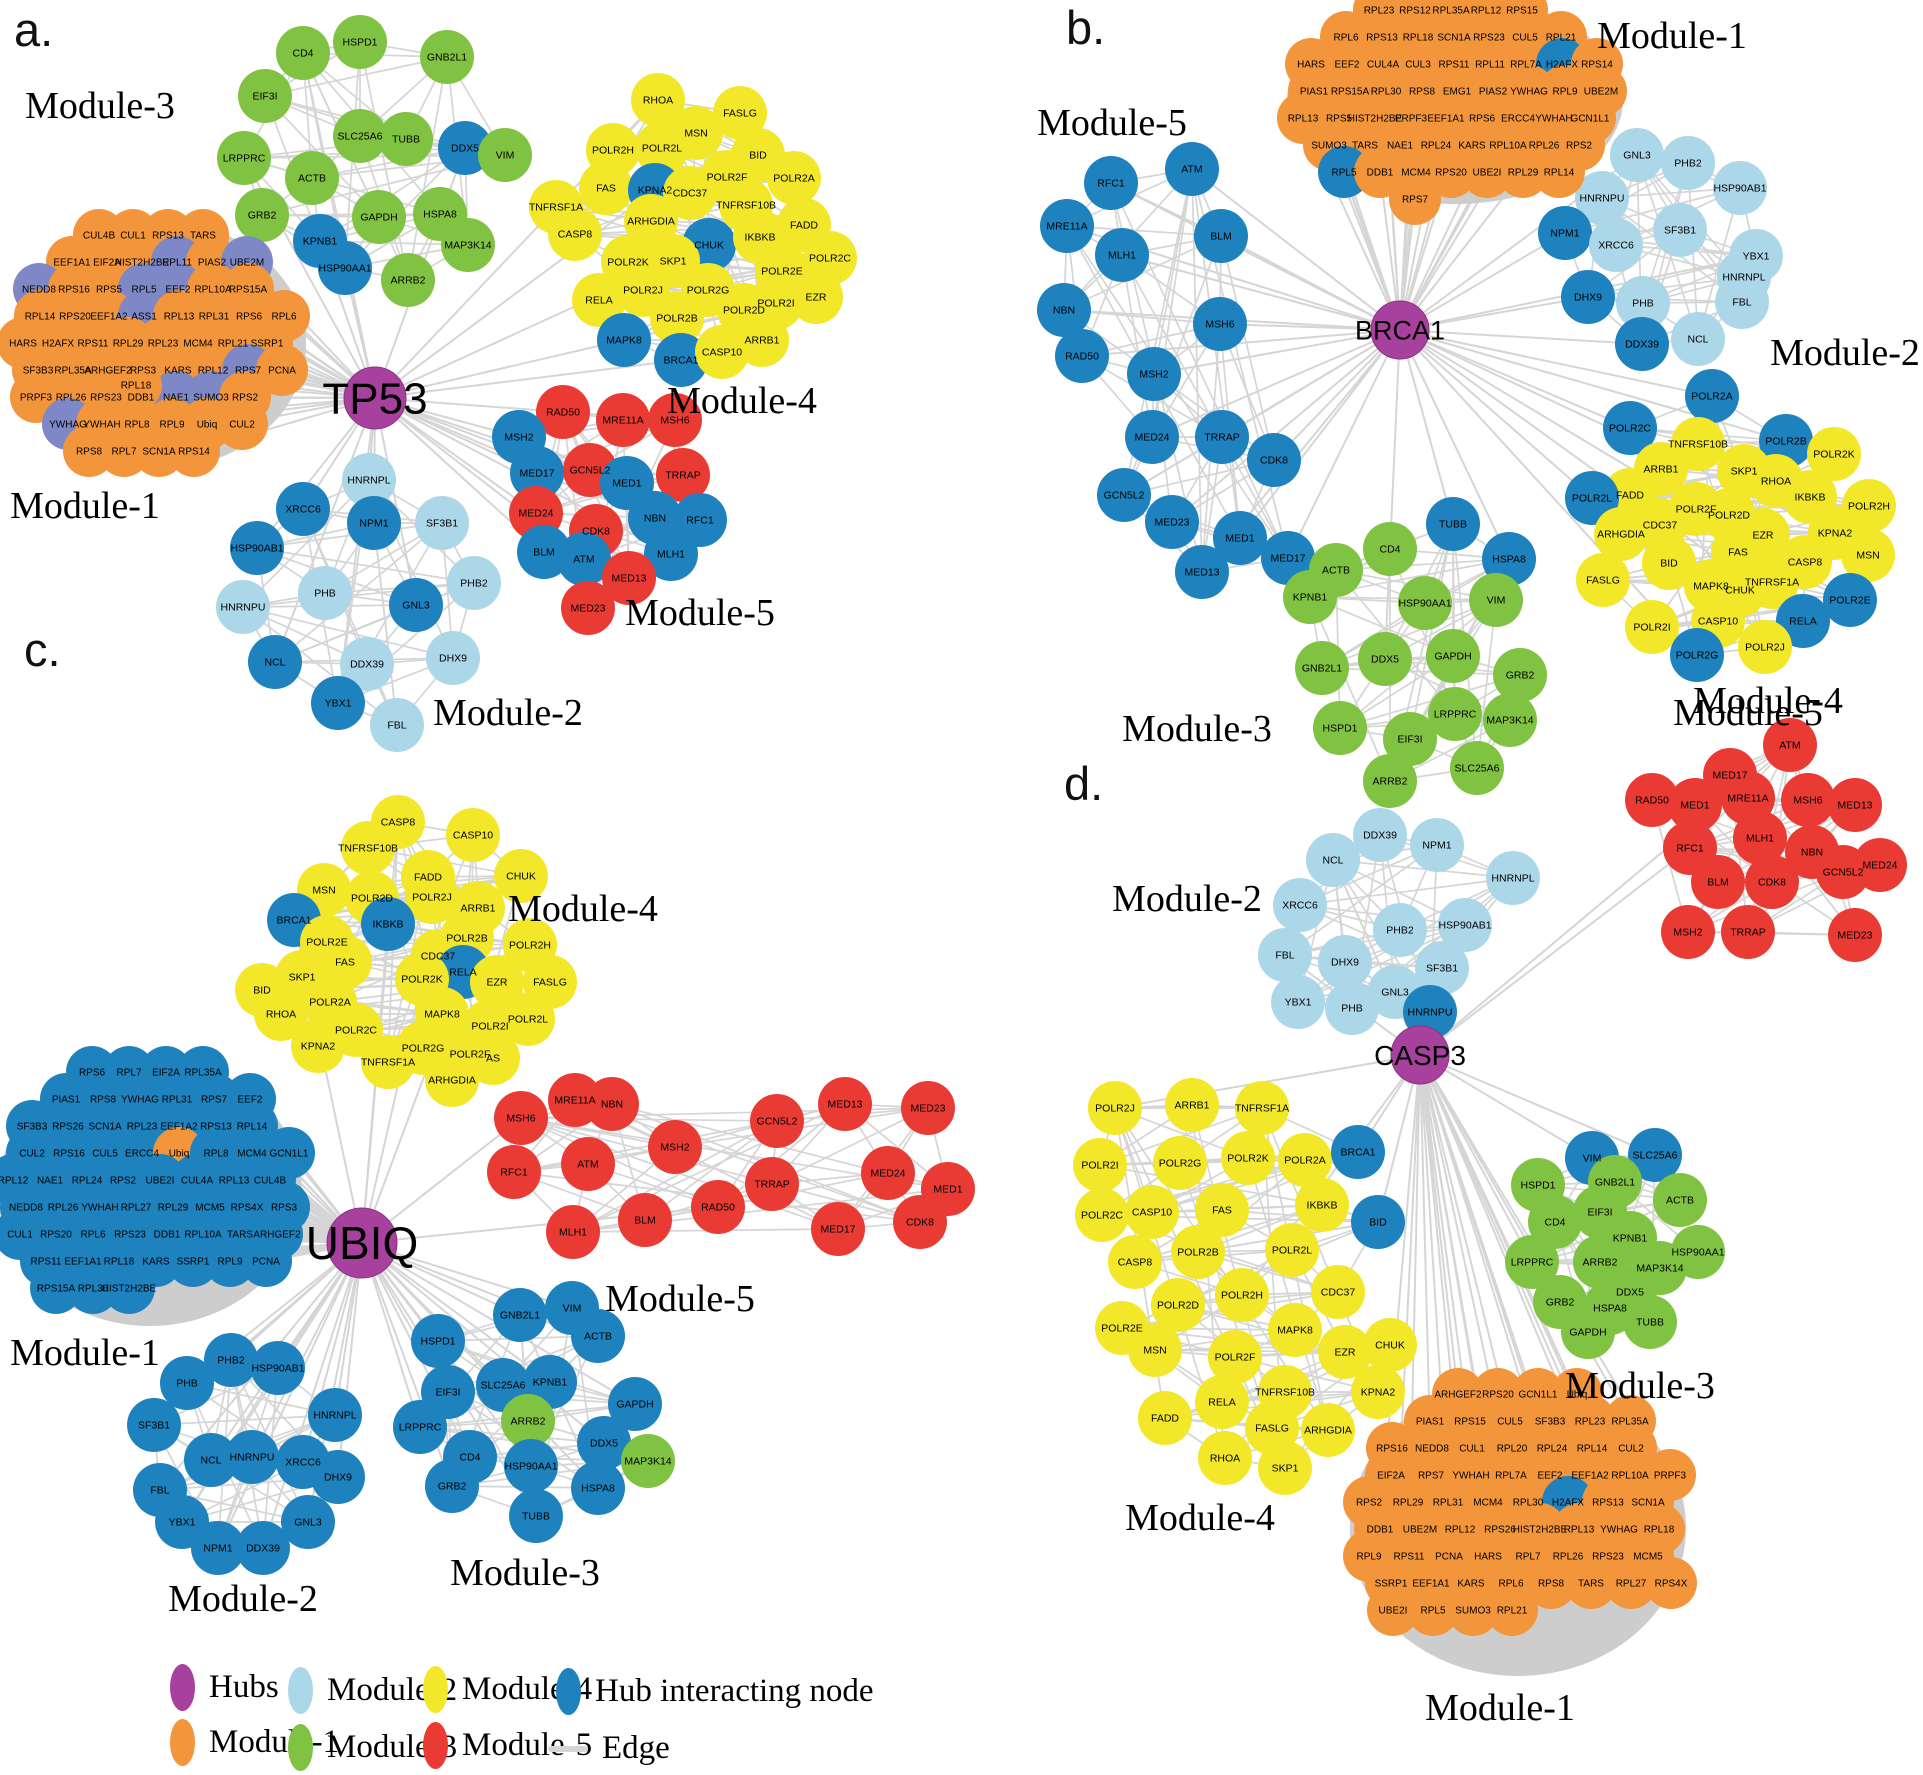 Image resolution: width=1923 pixels, height=1775 pixels. Describe the element at coordinates (1650, 1322) in the screenshot. I see `node-TUBB` at that location.